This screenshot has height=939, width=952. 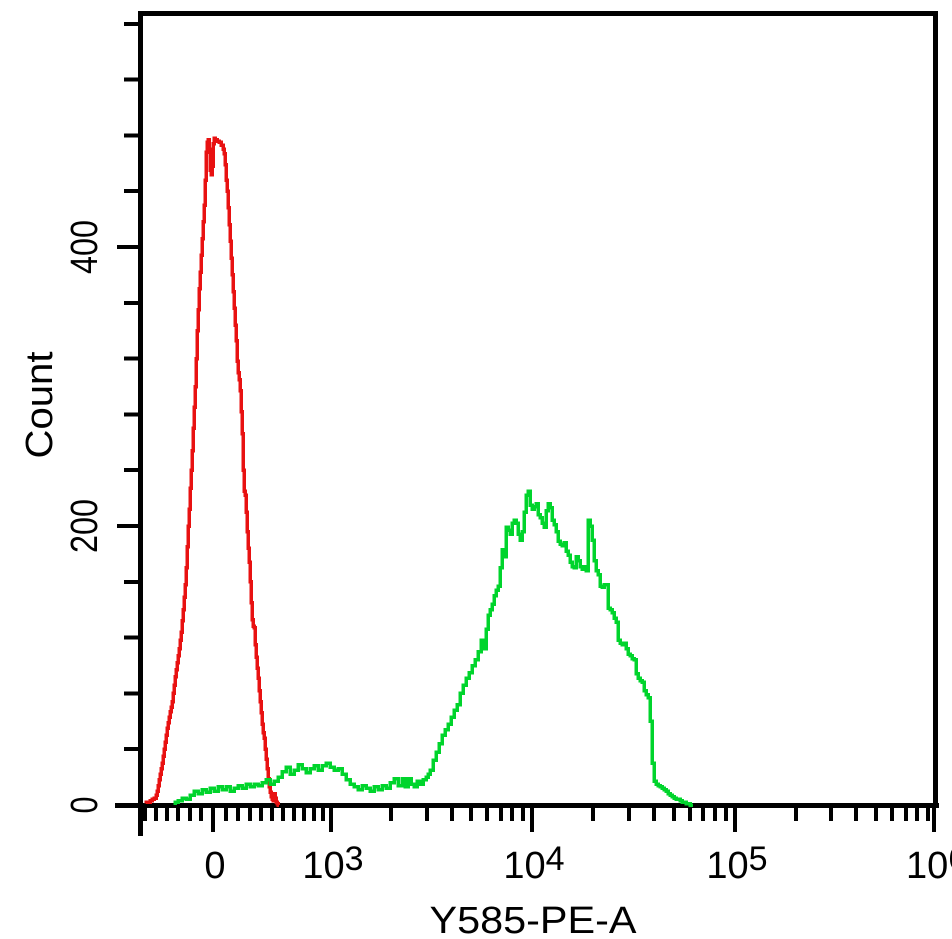 What do you see at coordinates (212, 471) in the screenshot?
I see `red-control-histogram-curve` at bounding box center [212, 471].